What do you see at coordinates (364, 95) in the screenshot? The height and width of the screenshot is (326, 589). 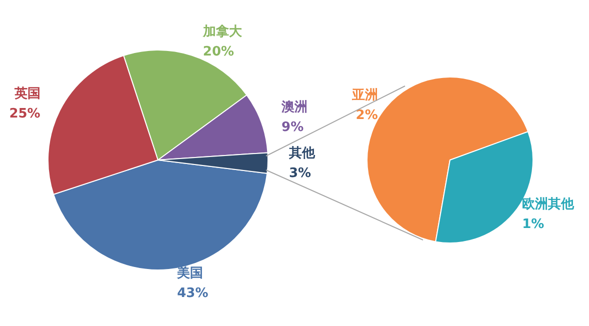 I see `slice-label: 亚洲` at bounding box center [364, 95].